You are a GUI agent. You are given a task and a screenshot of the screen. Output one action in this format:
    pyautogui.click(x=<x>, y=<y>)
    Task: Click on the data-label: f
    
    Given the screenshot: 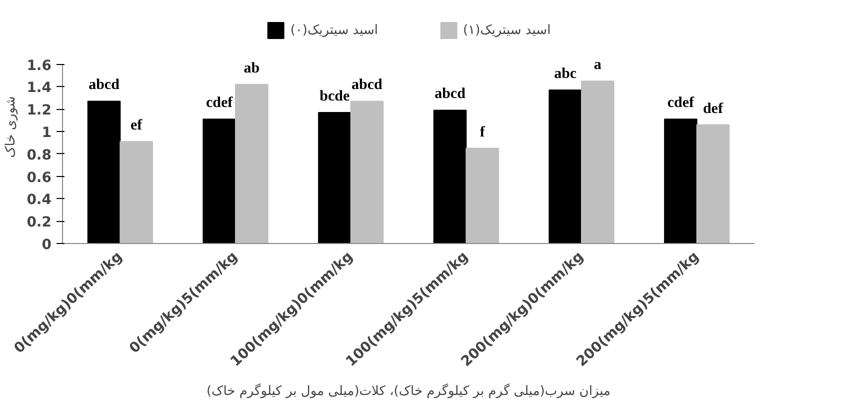 What is the action you would take?
    pyautogui.click(x=483, y=132)
    